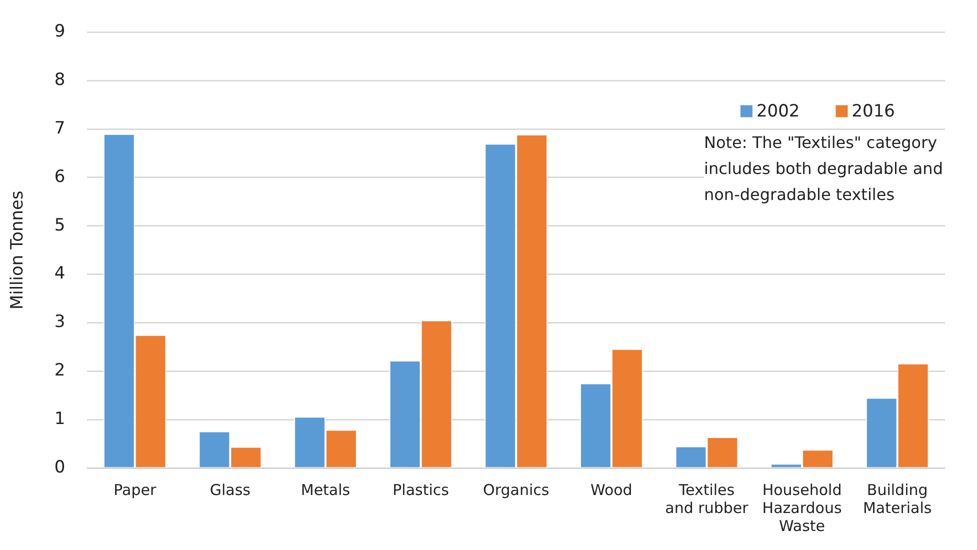  I want to click on legend-label: 2002, so click(778, 112).